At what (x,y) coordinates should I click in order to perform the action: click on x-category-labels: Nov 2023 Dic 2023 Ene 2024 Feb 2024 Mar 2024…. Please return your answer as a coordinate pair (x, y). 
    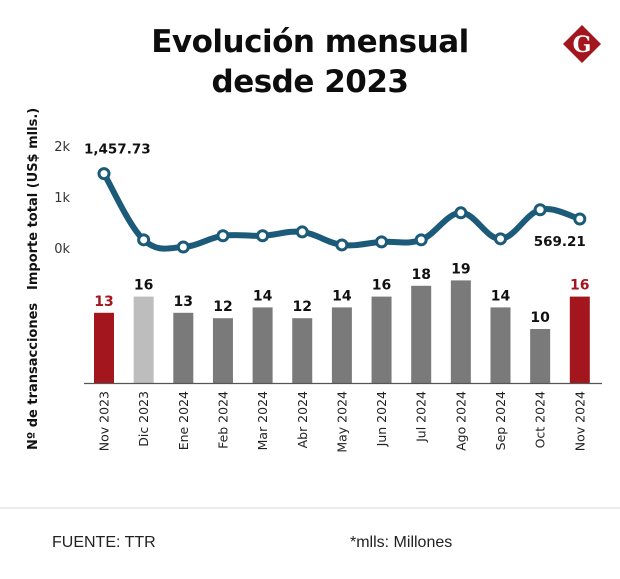
    Looking at the image, I should click on (342, 422).